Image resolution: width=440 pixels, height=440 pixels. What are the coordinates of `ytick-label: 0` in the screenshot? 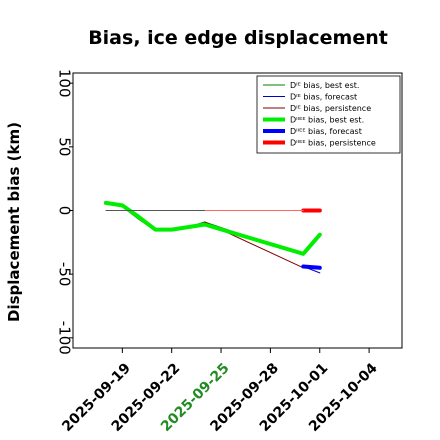 It's located at (65, 211).